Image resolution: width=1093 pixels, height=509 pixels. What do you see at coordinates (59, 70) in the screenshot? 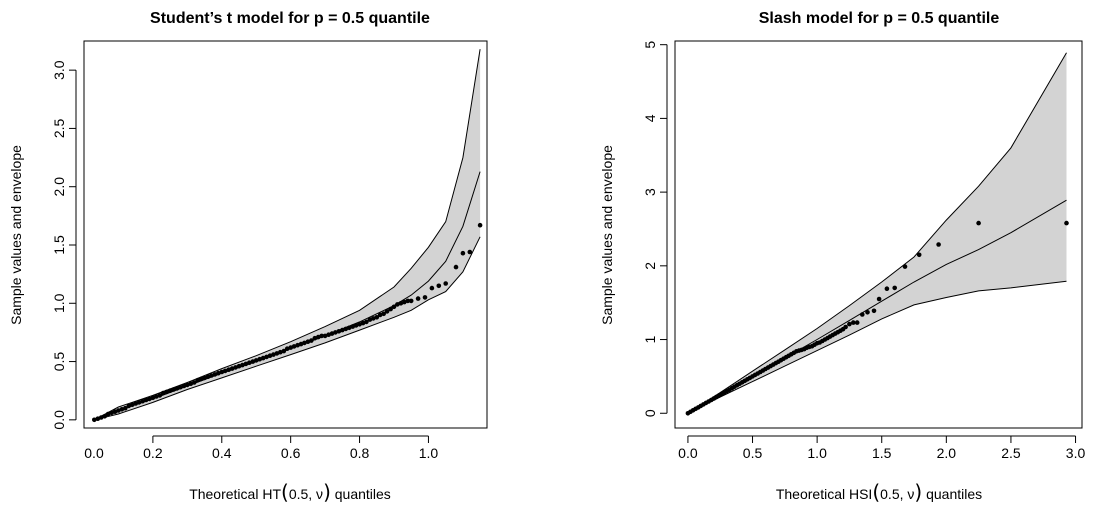
I see `y-tick-label: 3.0` at bounding box center [59, 70].